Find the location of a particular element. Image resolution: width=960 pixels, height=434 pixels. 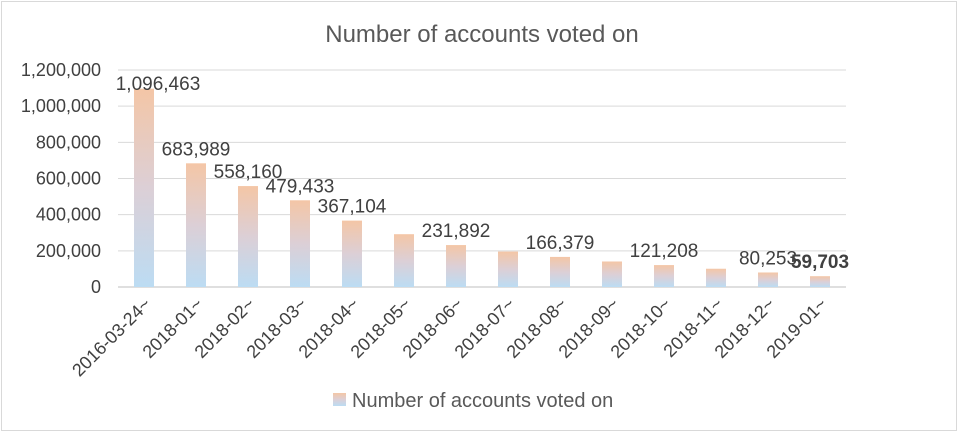

y-tick-label: 1,200,000 is located at coordinates (61, 70).